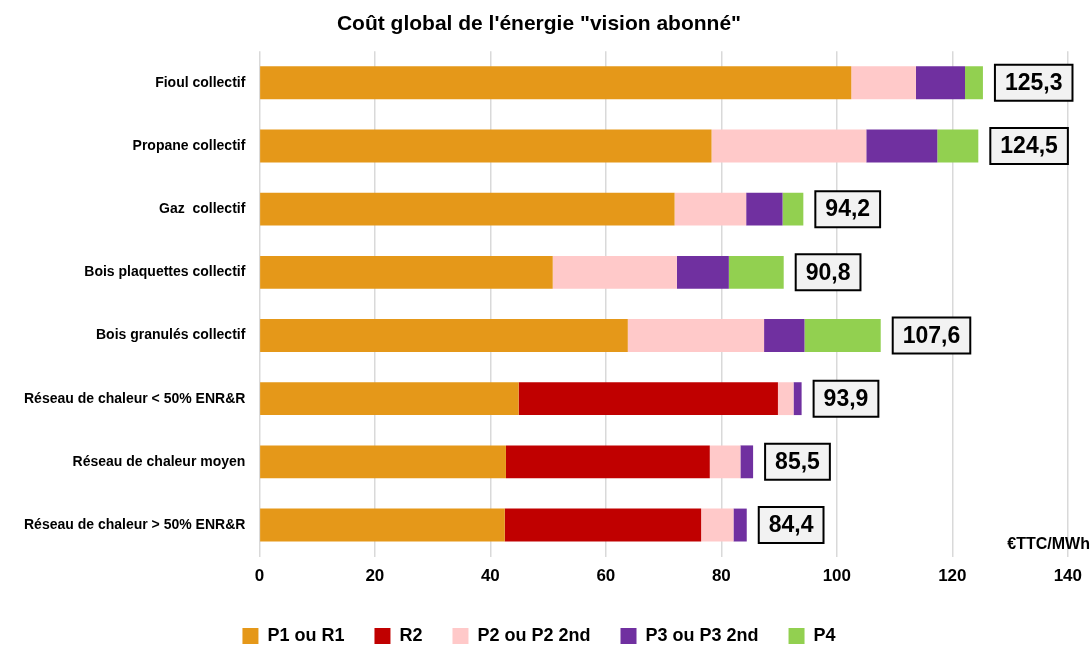 The height and width of the screenshot is (659, 1092). I want to click on y-tick-label: Réseau de chaleur < 50% ENR&R, so click(134, 397).